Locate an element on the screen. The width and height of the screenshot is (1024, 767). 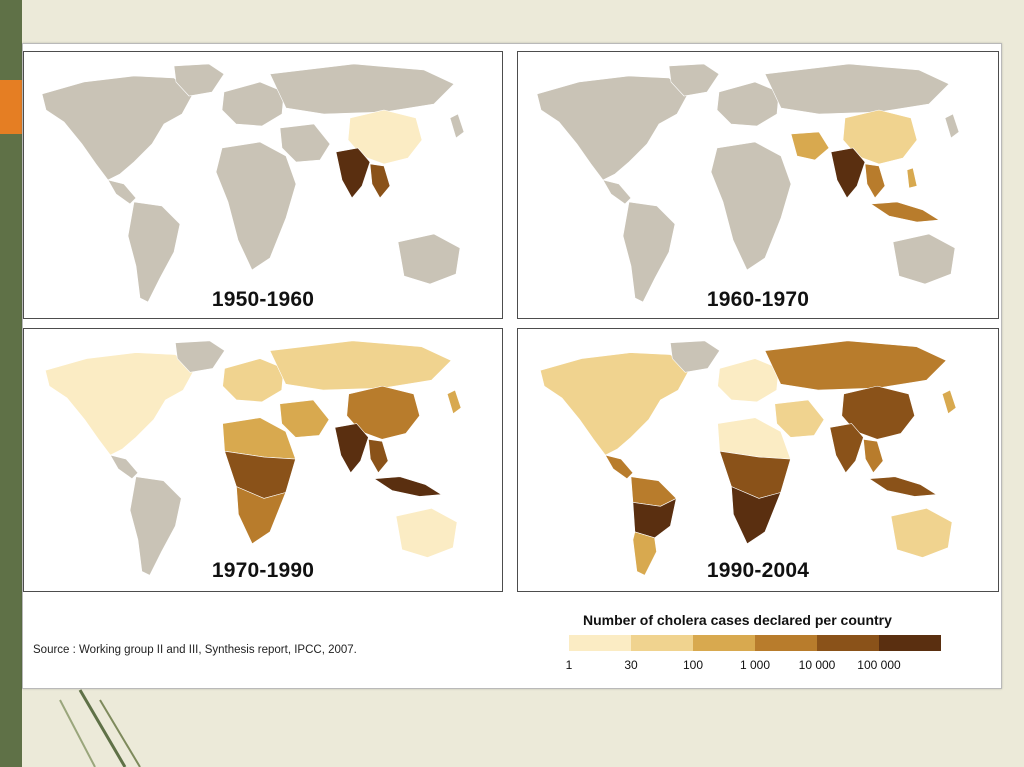
legend-tick-4: 1 000 is located at coordinates (755, 665).